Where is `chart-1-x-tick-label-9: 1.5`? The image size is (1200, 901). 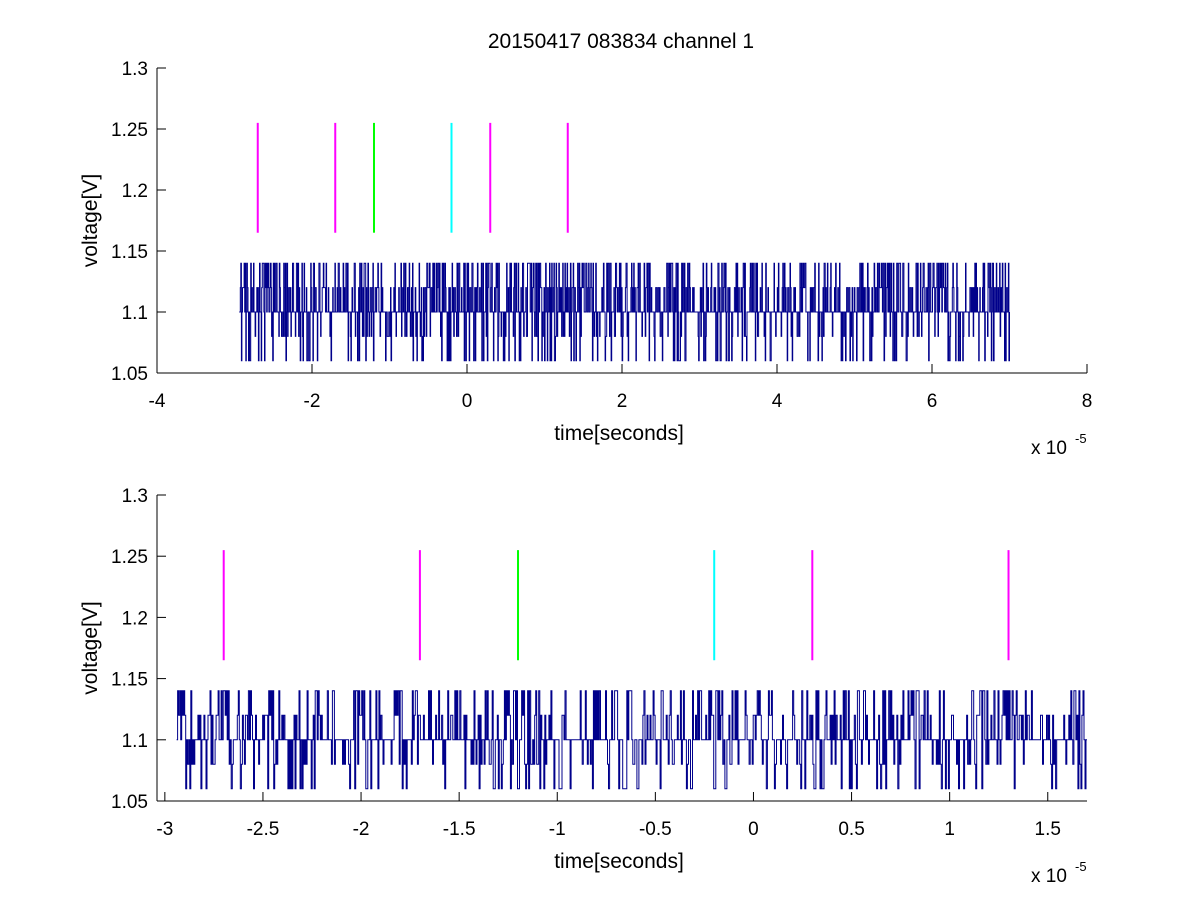 chart-1-x-tick-label-9: 1.5 is located at coordinates (1048, 829).